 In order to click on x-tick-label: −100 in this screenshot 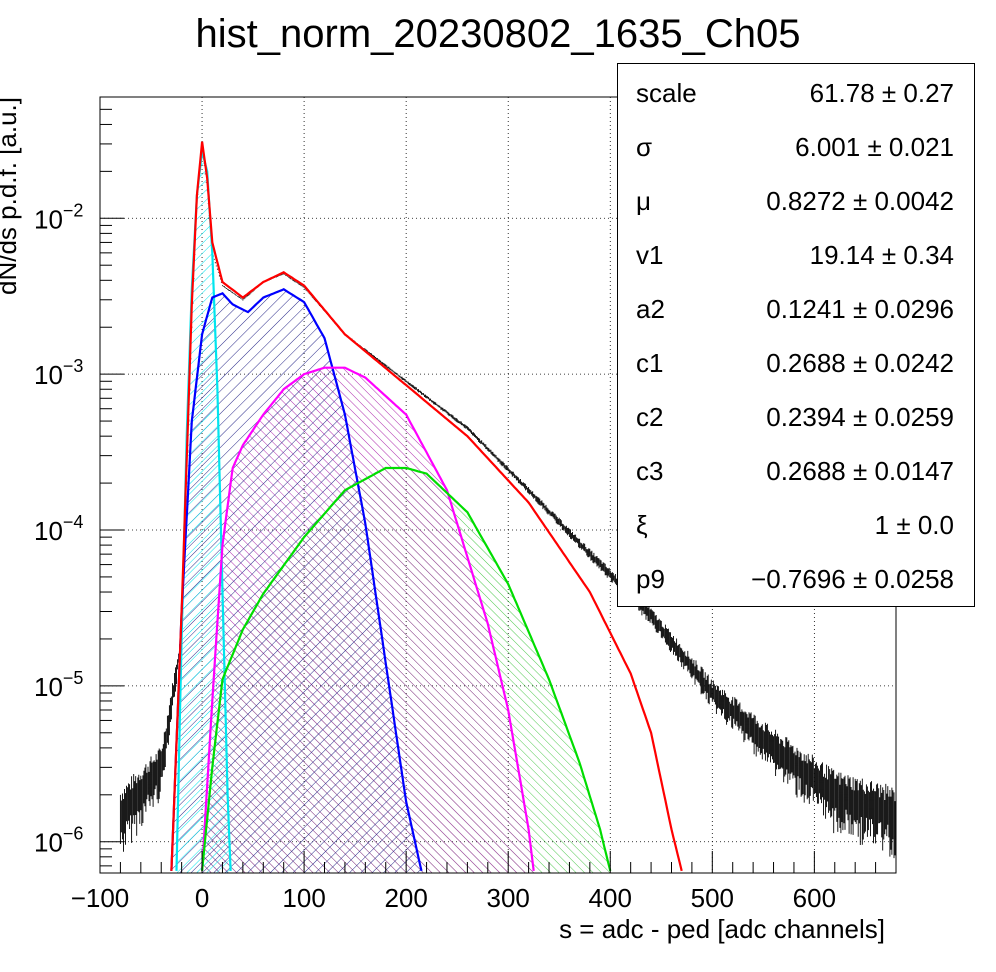, I will do `click(100, 898)`.